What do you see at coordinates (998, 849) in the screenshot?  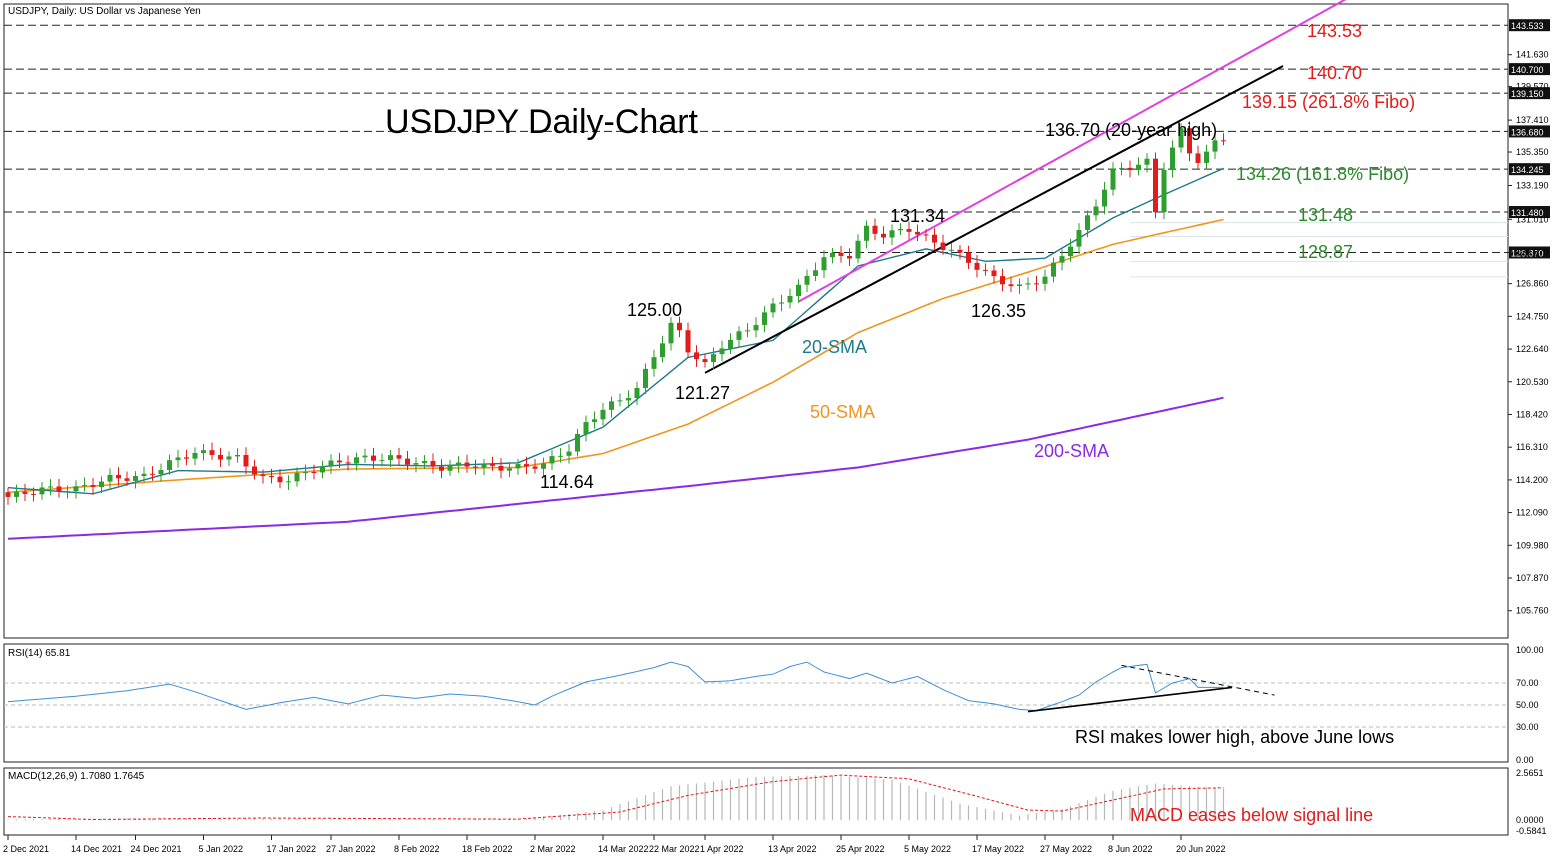 I see `date-tick-label: 17 May 2022` at bounding box center [998, 849].